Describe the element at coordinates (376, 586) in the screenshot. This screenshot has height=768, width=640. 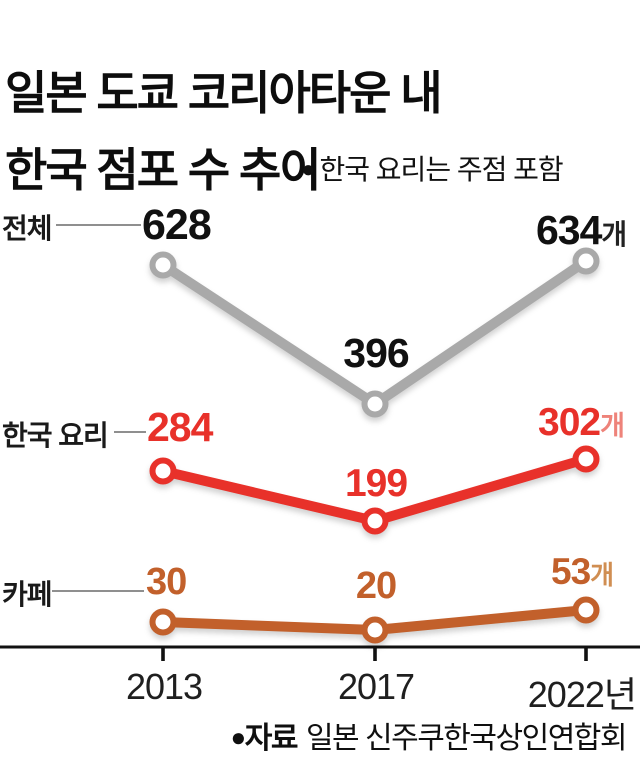
I see `value-cafe-2017: 20` at that location.